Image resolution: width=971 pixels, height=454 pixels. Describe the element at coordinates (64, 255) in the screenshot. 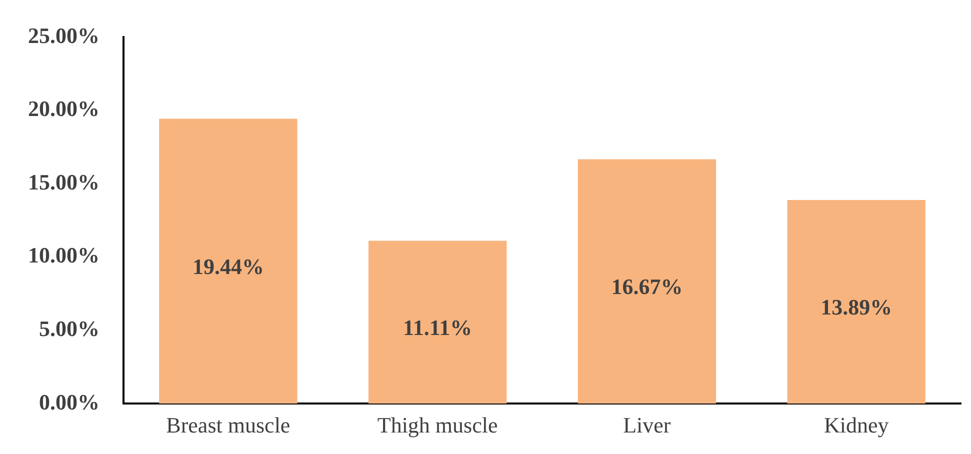

I see `y-tick-label: 10.00%` at that location.